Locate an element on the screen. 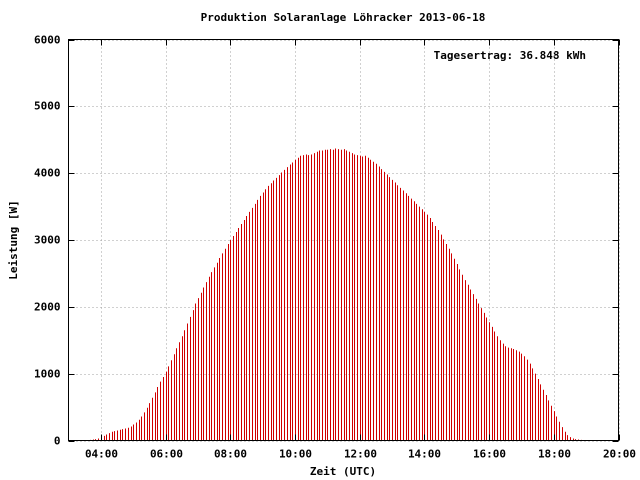 This screenshot has height=480, width=640. y-tick-label: 6000 is located at coordinates (47, 40).